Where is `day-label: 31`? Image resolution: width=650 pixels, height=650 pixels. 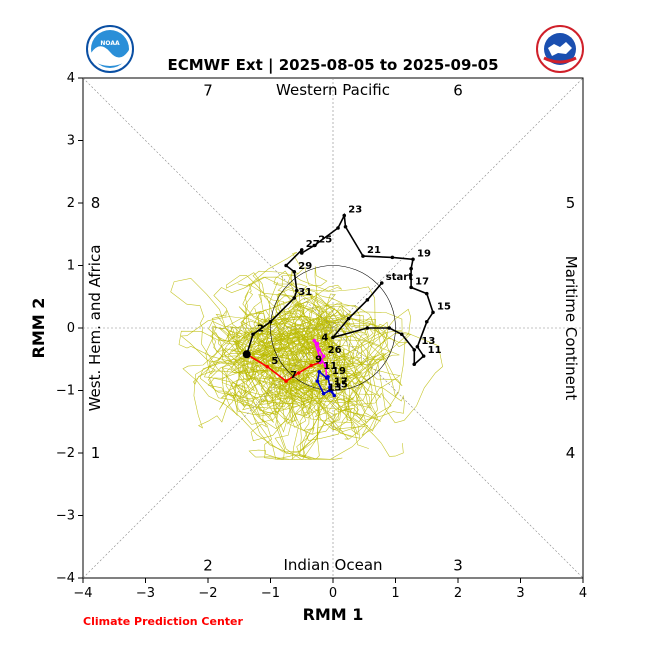
day-label: 31 is located at coordinates (305, 292).